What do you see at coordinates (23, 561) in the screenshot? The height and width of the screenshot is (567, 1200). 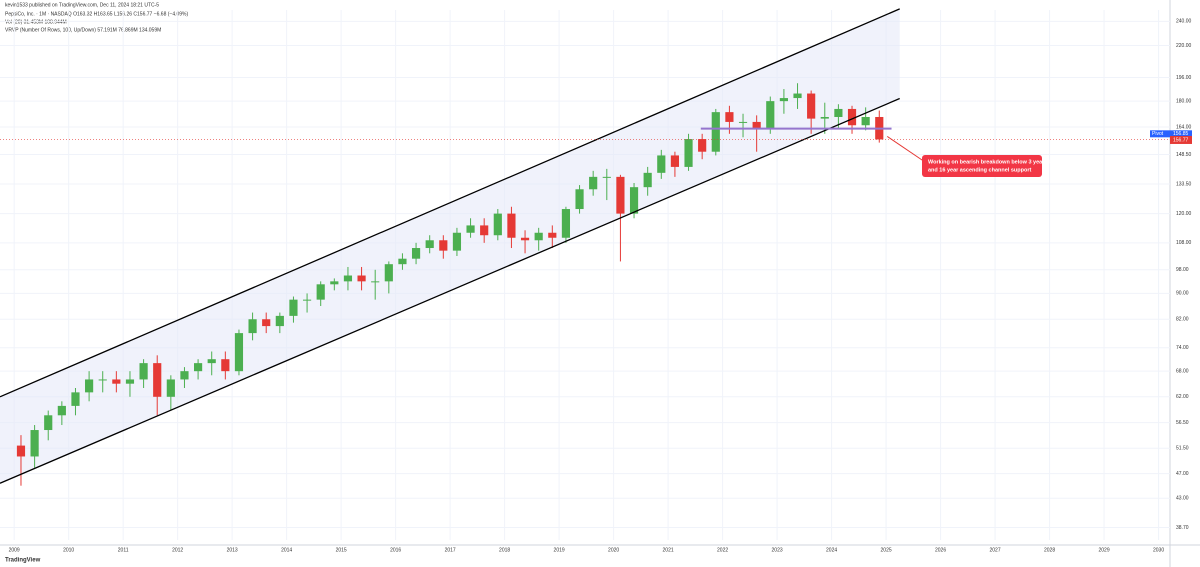 I see `watermark: TradingView` at bounding box center [23, 561].